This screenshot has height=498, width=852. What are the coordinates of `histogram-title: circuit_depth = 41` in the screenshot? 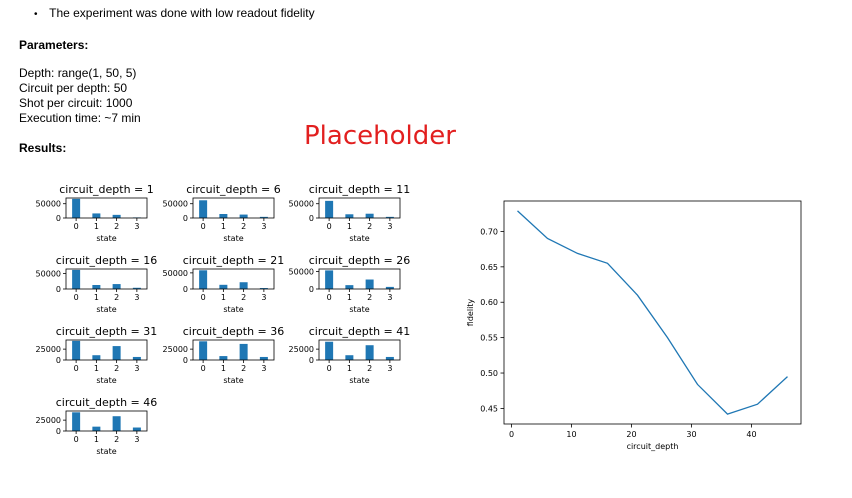 It's located at (360, 331).